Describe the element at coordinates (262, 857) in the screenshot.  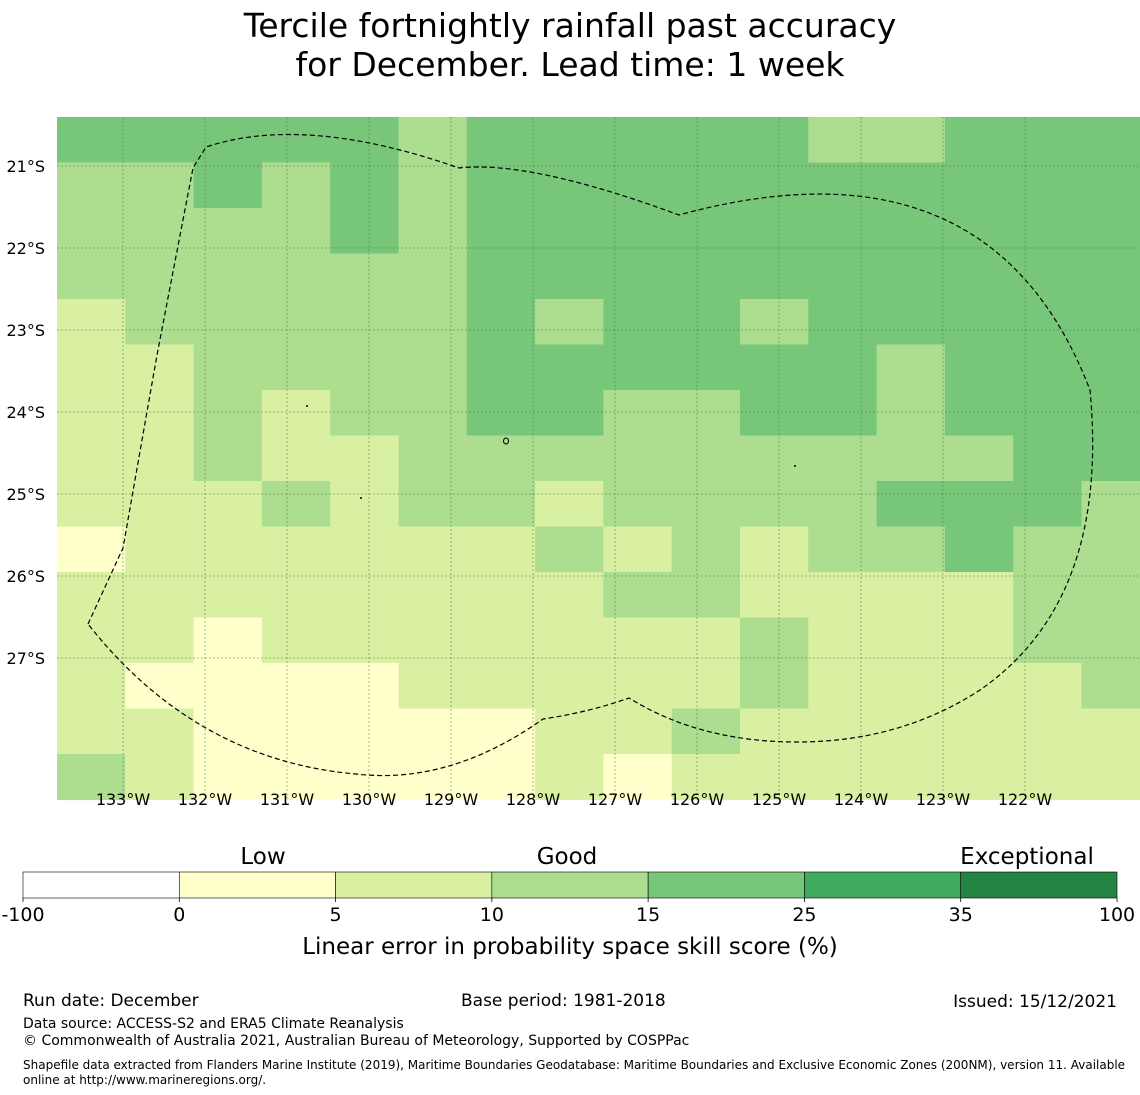
I see `colorbar-category-label: Low` at that location.